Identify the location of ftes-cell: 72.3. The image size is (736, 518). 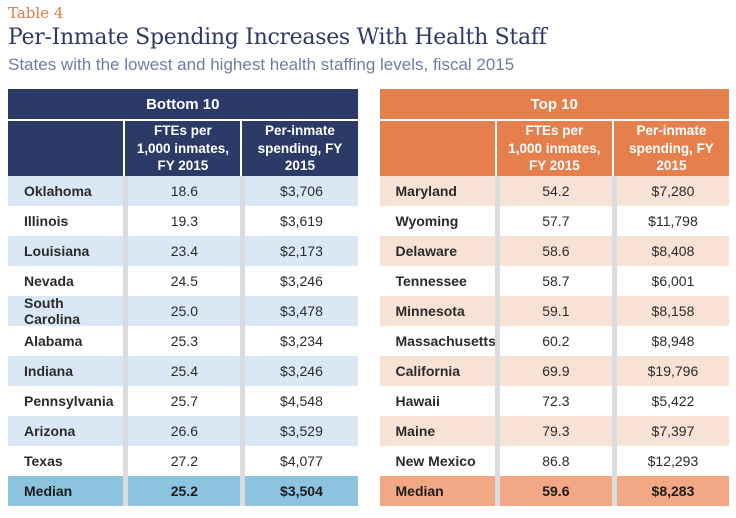
(553, 401).